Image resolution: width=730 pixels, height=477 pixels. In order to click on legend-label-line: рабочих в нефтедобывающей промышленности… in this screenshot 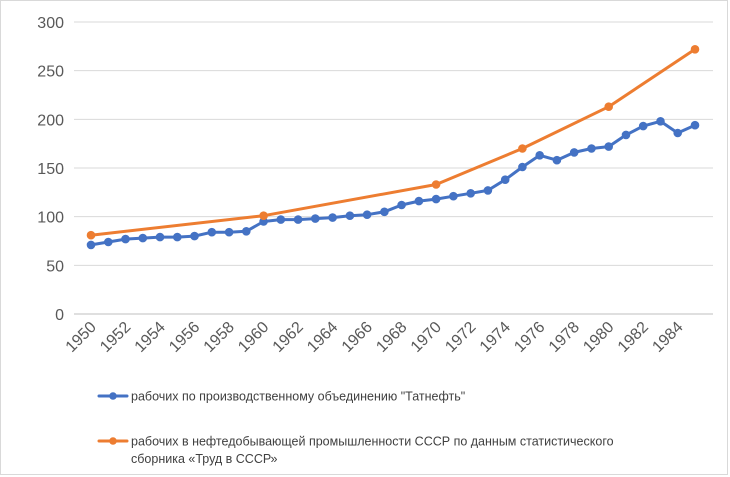, I will do `click(372, 442)`.